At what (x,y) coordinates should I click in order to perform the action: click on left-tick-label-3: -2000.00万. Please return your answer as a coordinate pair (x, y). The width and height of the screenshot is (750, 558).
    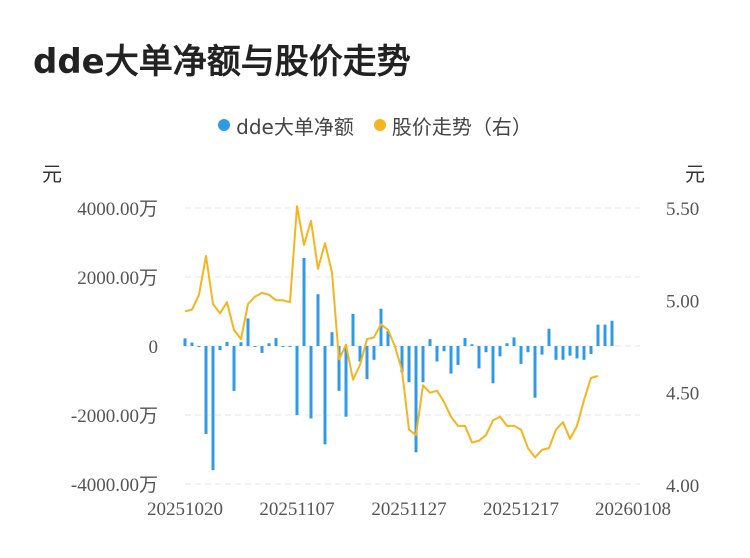
    Looking at the image, I should click on (114, 416).